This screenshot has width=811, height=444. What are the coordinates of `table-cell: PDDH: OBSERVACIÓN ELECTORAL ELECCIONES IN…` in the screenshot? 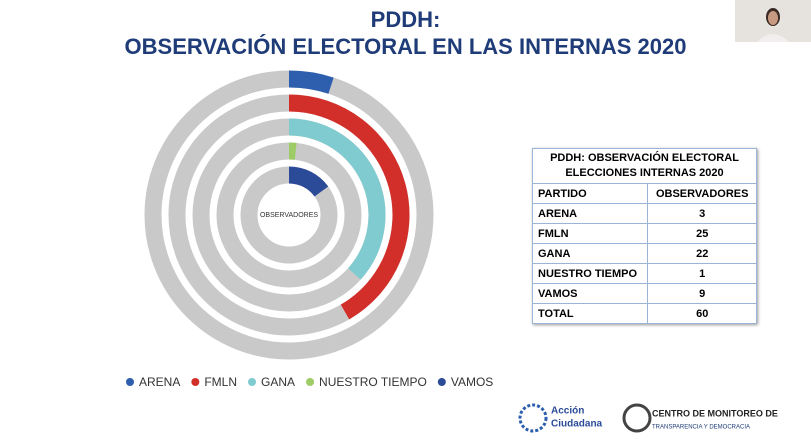 It's located at (644, 166).